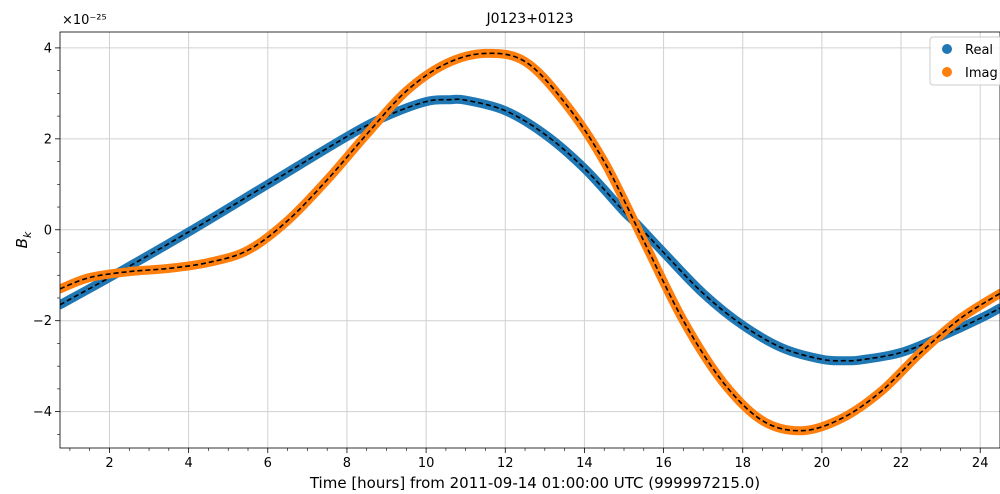 This screenshot has height=494, width=1000. I want to click on y-tick-label: 0, so click(48, 230).